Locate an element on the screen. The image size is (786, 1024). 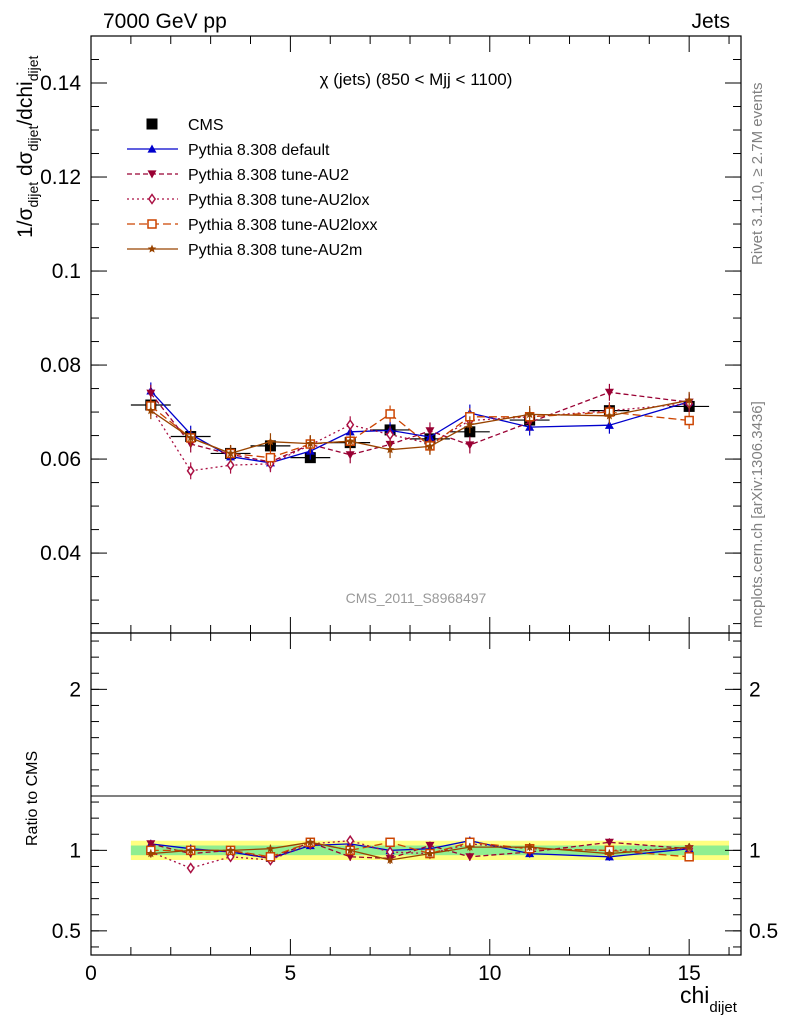
header-left: 7000 GeV pp is located at coordinates (165, 21).